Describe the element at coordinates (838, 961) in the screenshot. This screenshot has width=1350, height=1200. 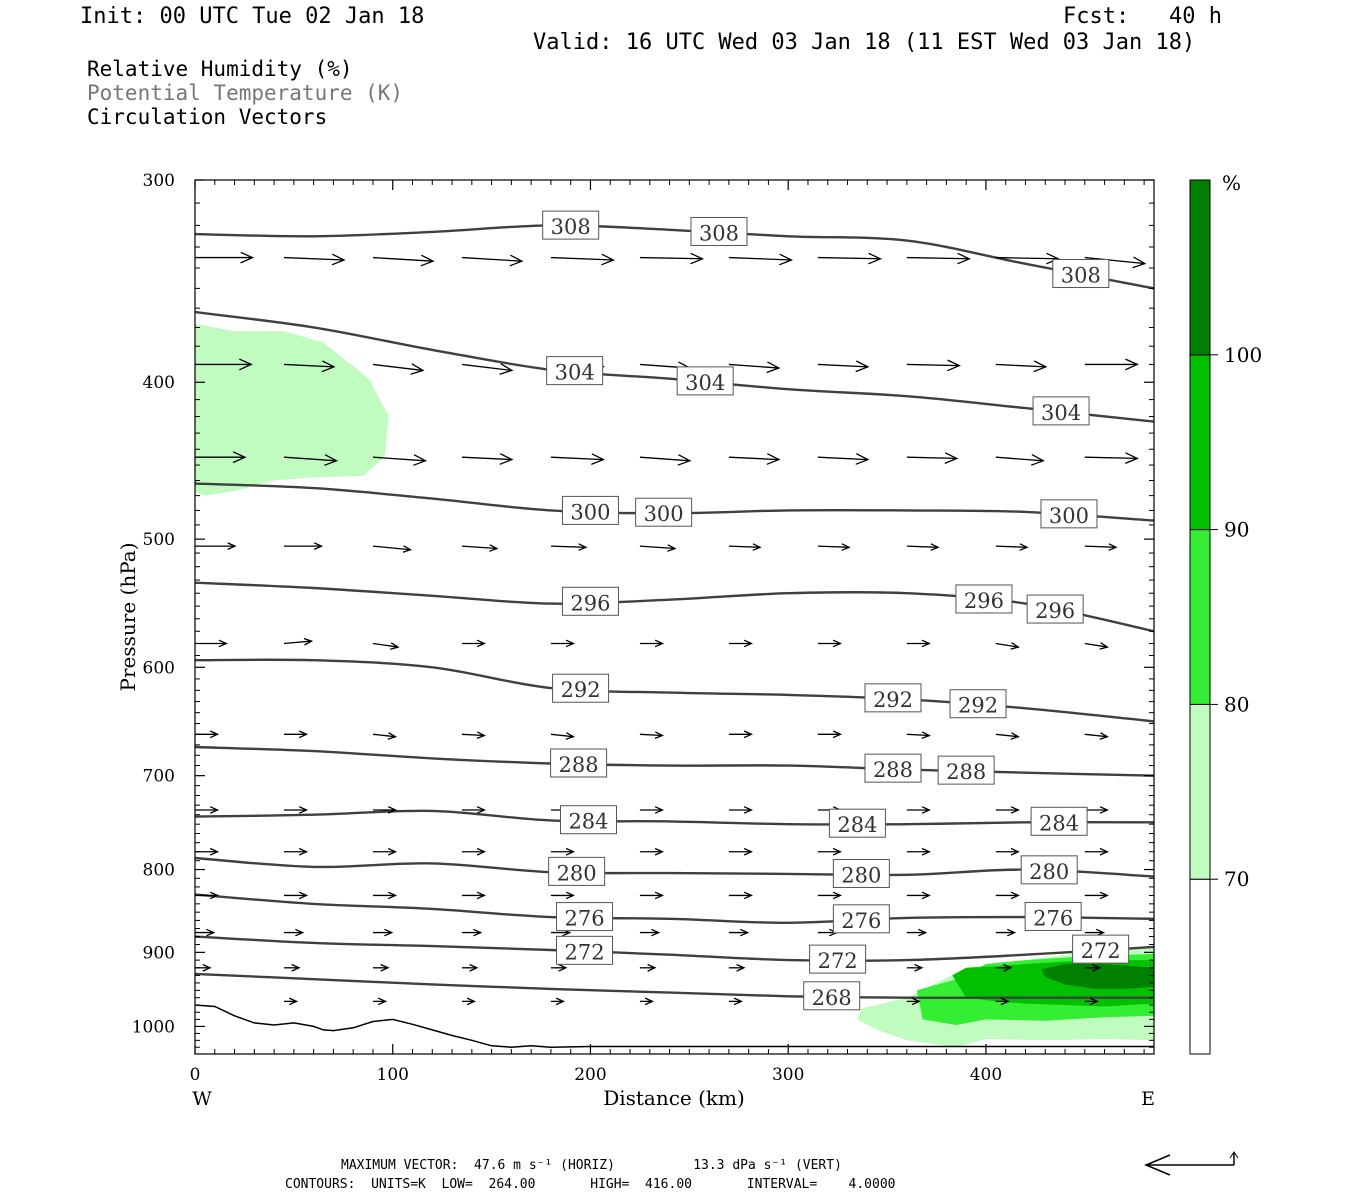
I see `contour-label-272-1: 272` at that location.